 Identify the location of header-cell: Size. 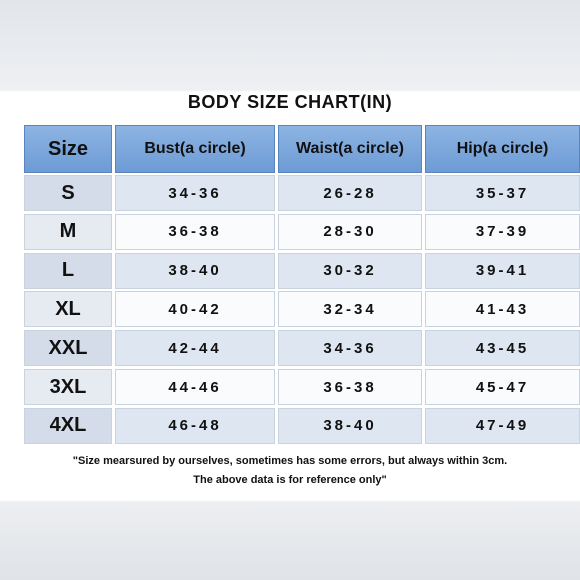
(68, 149).